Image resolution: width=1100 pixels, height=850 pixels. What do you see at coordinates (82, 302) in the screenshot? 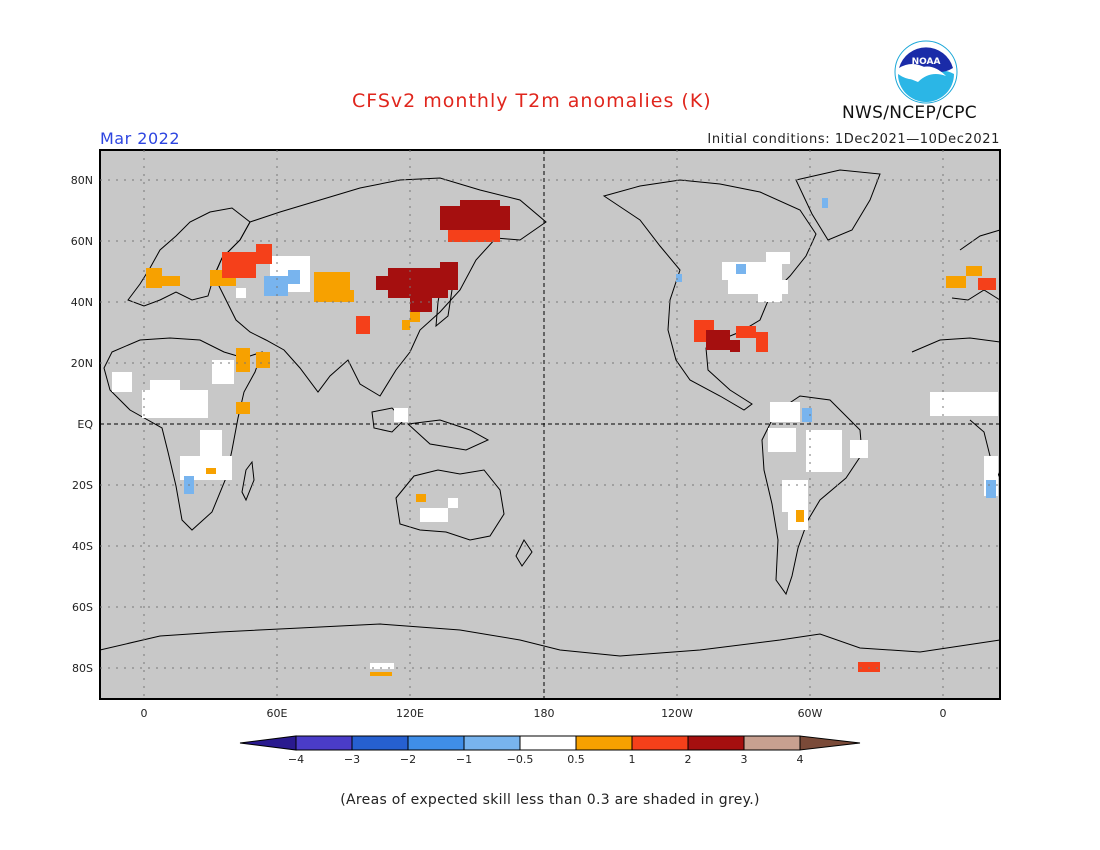
I see `lat-label: 40N` at bounding box center [82, 302].